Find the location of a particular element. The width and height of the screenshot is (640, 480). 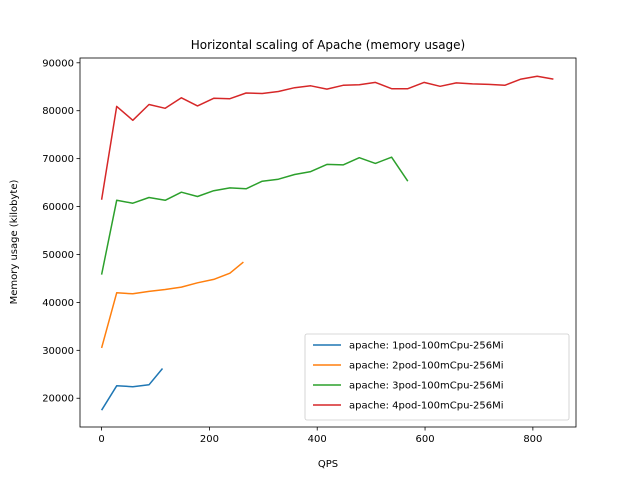

x-tick-label: 200 is located at coordinates (209, 439).